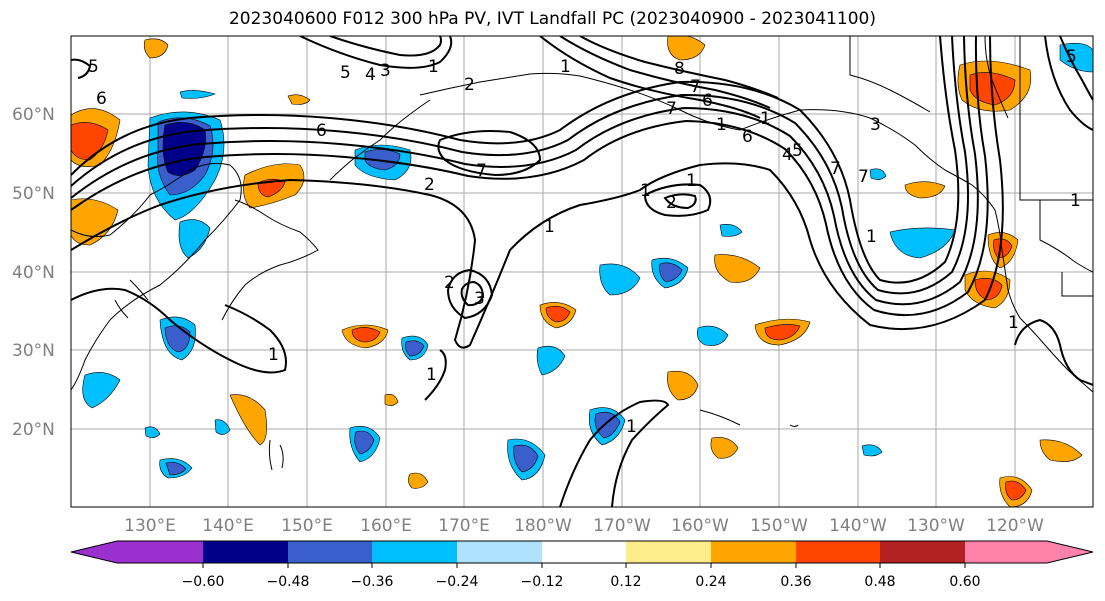 The width and height of the screenshot is (1105, 601). I want to click on lat-label-60n: 60°N, so click(33, 115).